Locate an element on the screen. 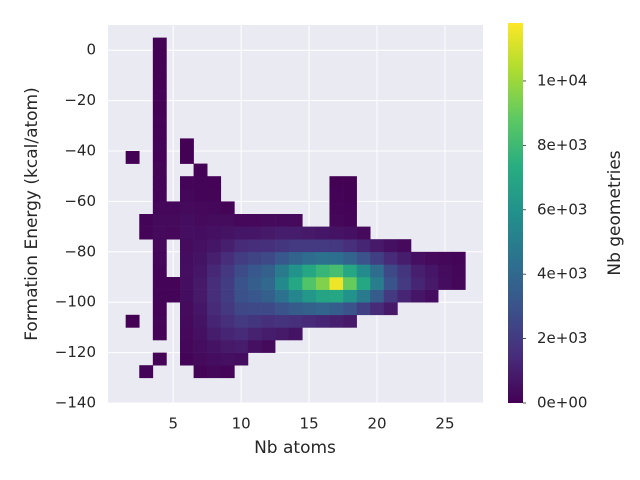 This screenshot has height=480, width=640. y-tick-label: −20 is located at coordinates (80, 100).